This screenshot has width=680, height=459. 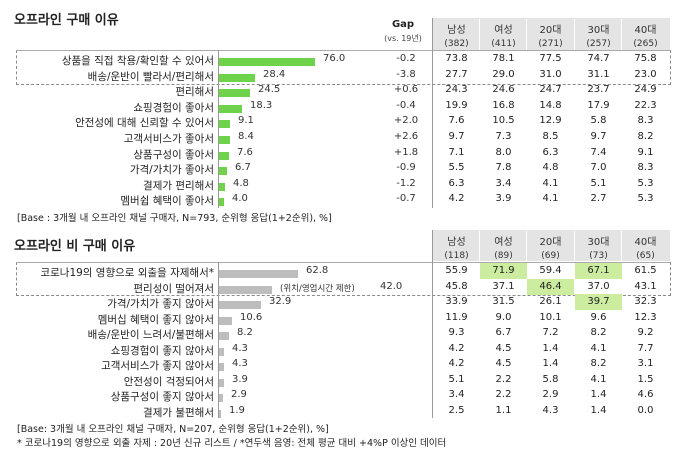 What do you see at coordinates (551, 34) in the screenshot?
I see `section1-header-shade` at bounding box center [551, 34].